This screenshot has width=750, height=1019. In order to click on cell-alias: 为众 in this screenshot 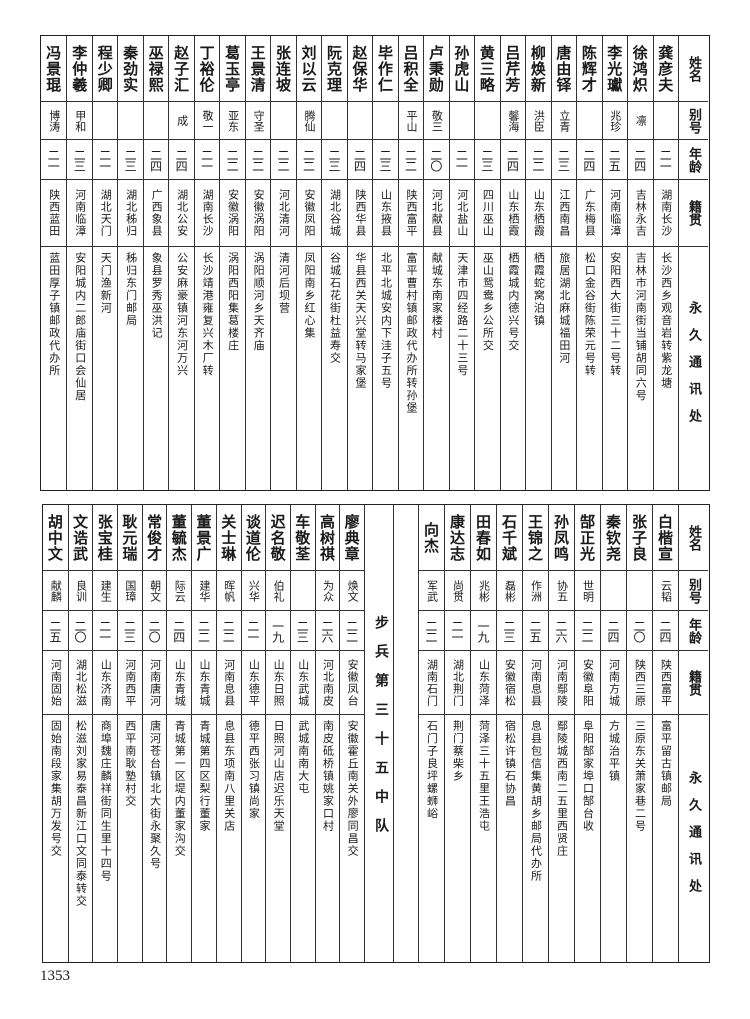, I will do `click(328, 590)`.